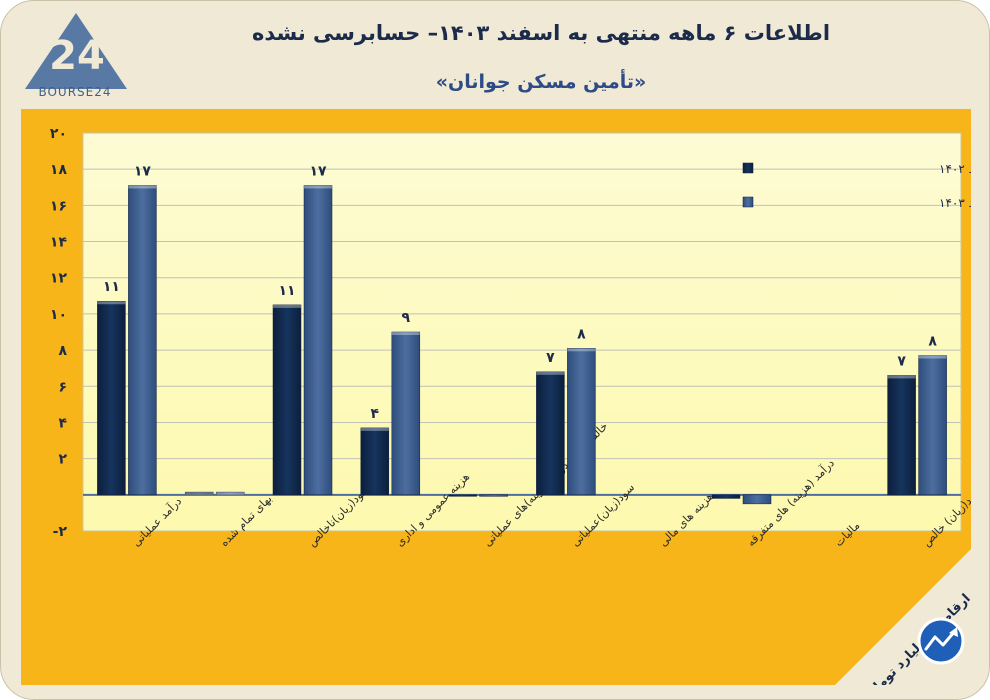 Image resolution: width=990 pixels, height=700 pixels. What do you see at coordinates (955, 169) in the screenshot?
I see `legend-entry: عملکرد منتهی به اسفند ۱۴۰۲` at bounding box center [955, 169].